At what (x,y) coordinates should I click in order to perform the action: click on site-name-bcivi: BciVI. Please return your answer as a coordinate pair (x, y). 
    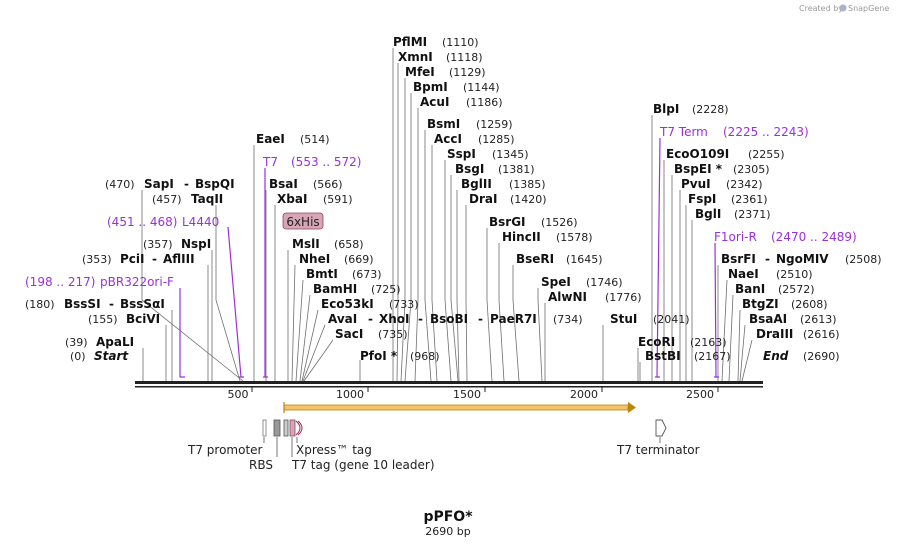
    Looking at the image, I should click on (143, 319).